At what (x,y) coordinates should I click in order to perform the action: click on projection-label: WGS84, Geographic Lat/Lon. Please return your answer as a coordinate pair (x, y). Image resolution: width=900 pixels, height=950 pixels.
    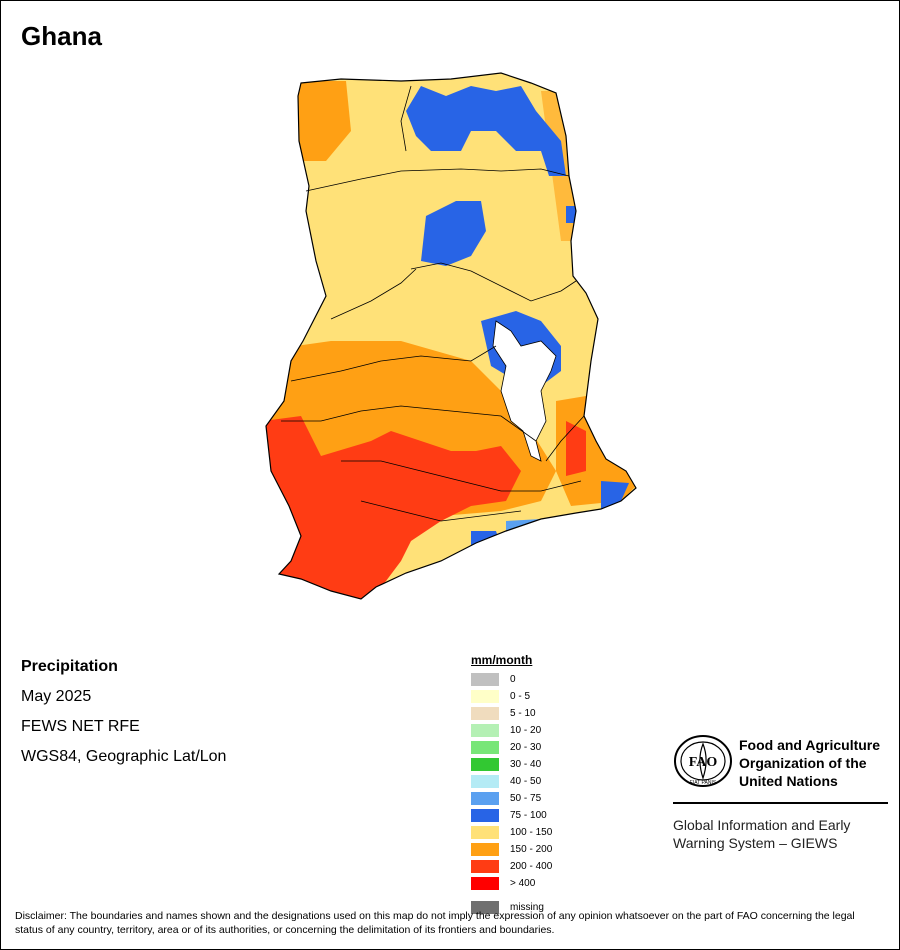
    Looking at the image, I should click on (124, 756).